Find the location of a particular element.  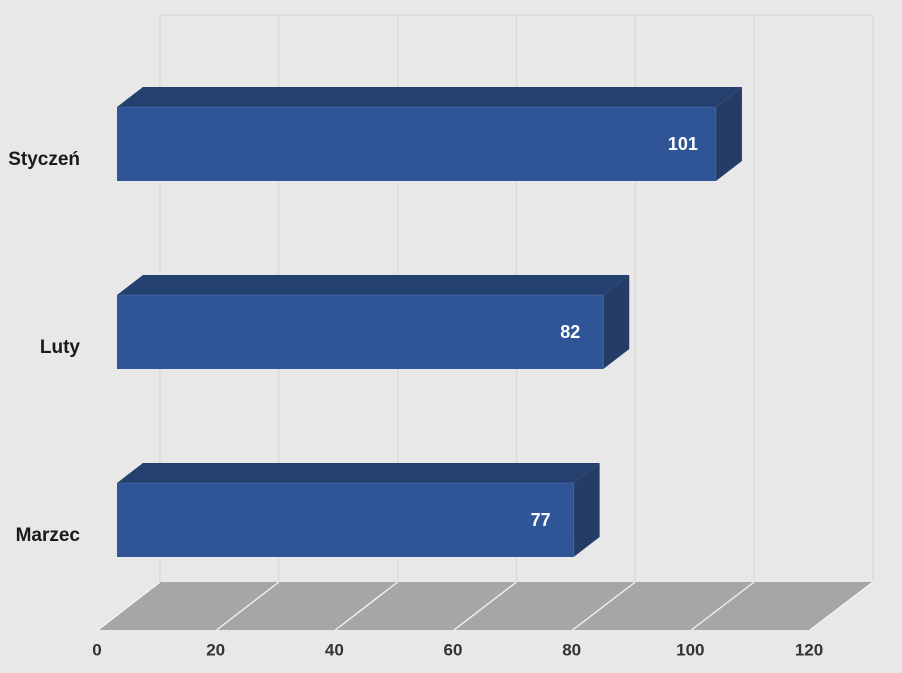

x-axis-tick-label: 0 is located at coordinates (96, 649).